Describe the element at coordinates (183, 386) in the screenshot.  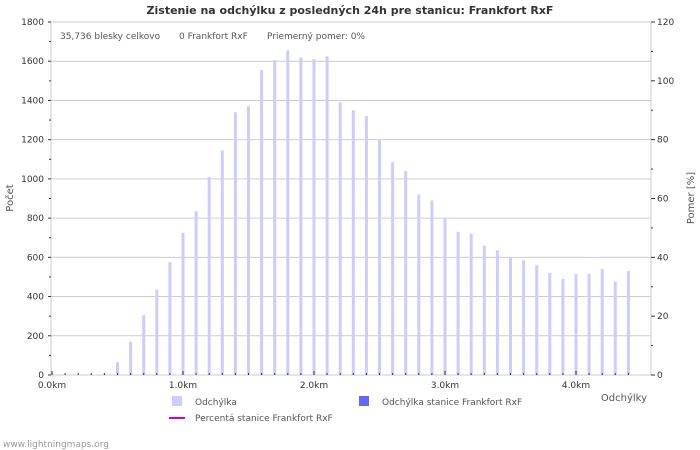
I see `x-tick-label: 1.0km` at that location.